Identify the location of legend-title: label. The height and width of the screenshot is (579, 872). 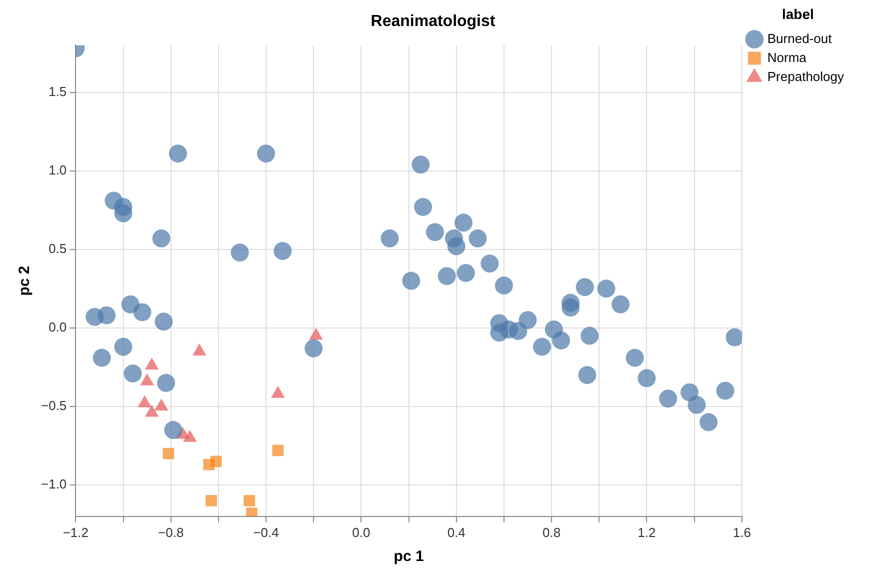
(798, 14).